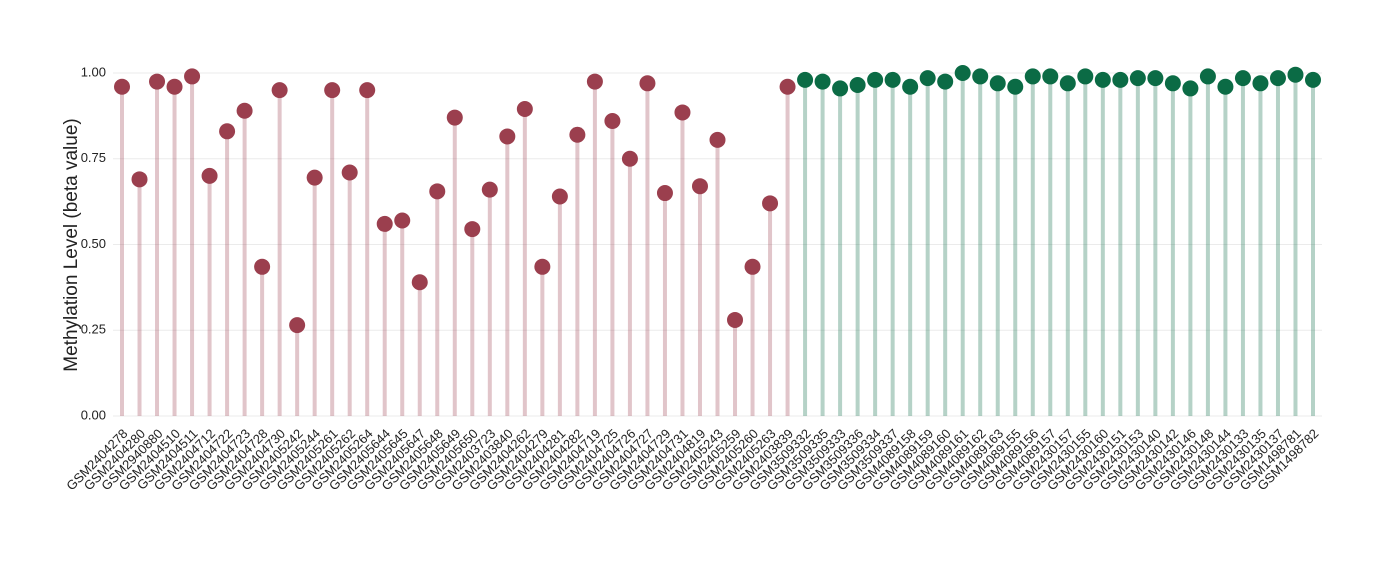  I want to click on y-tick-label: 0.00, so click(93, 414).